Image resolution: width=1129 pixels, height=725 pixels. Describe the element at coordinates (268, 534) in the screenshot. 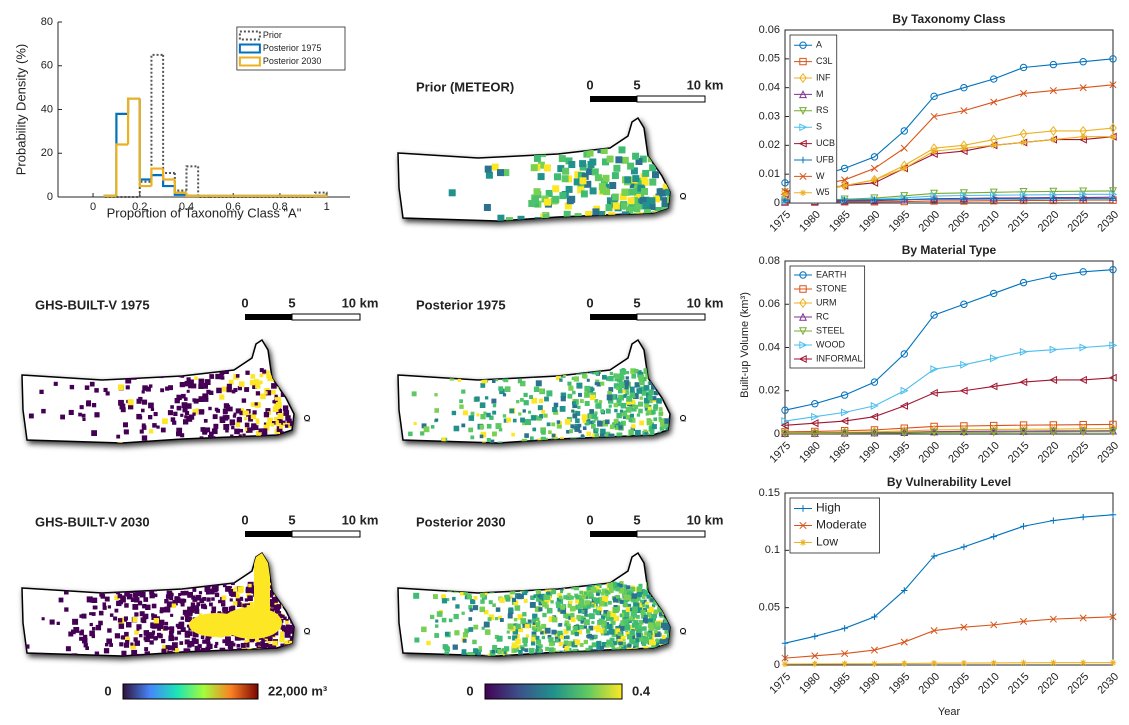

I see `scale-bar-black` at that location.